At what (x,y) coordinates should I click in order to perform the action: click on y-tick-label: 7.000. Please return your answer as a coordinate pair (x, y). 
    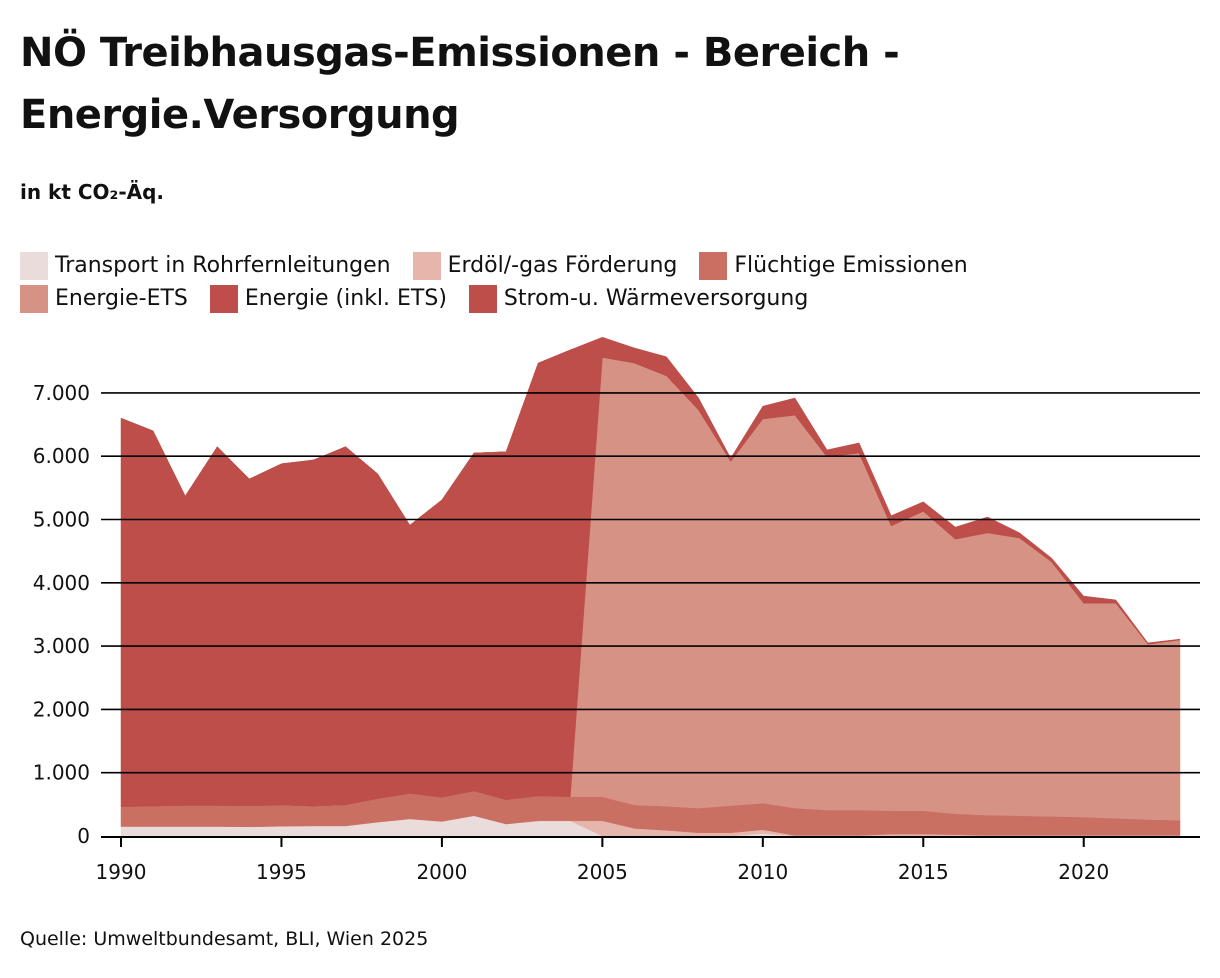
    Looking at the image, I should click on (61, 393).